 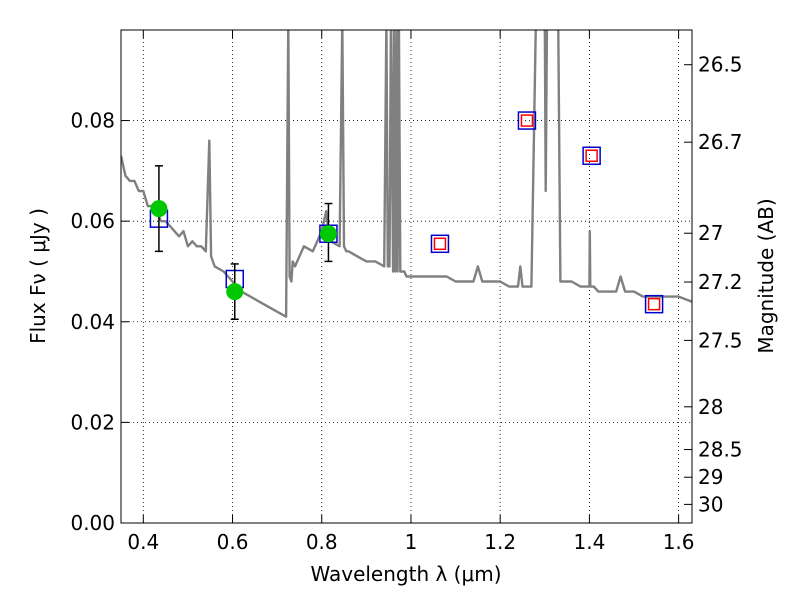 I want to click on x-tick-label: 0.8, so click(x=322, y=542).